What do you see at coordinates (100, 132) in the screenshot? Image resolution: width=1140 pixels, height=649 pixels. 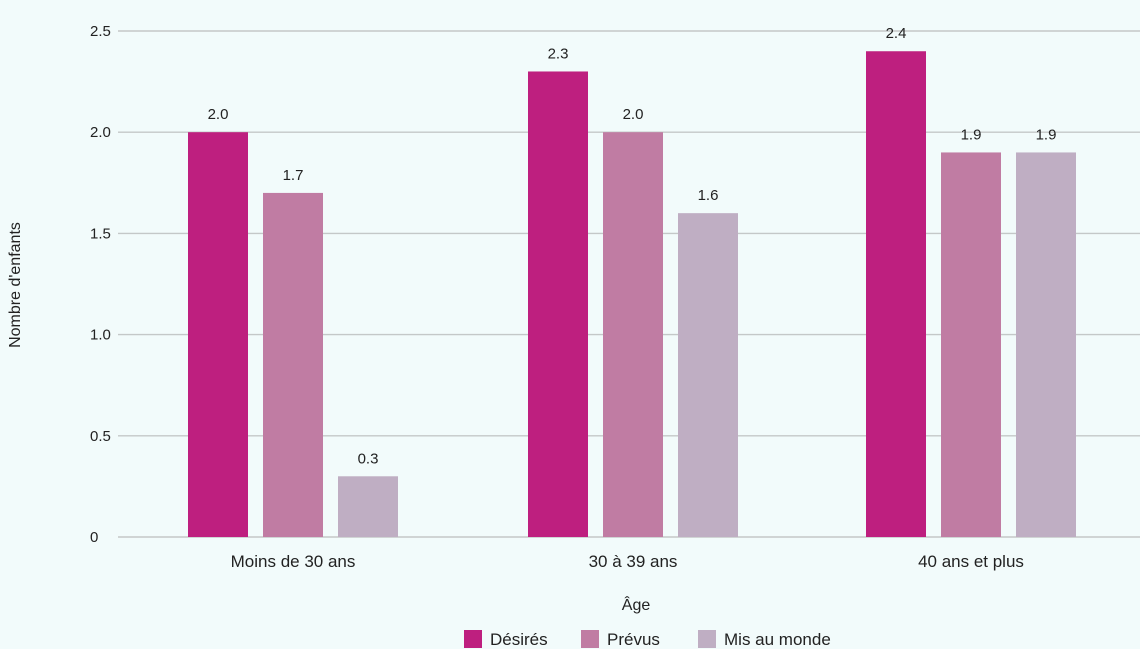 I see `y-tick-label: 2.0` at bounding box center [100, 132].